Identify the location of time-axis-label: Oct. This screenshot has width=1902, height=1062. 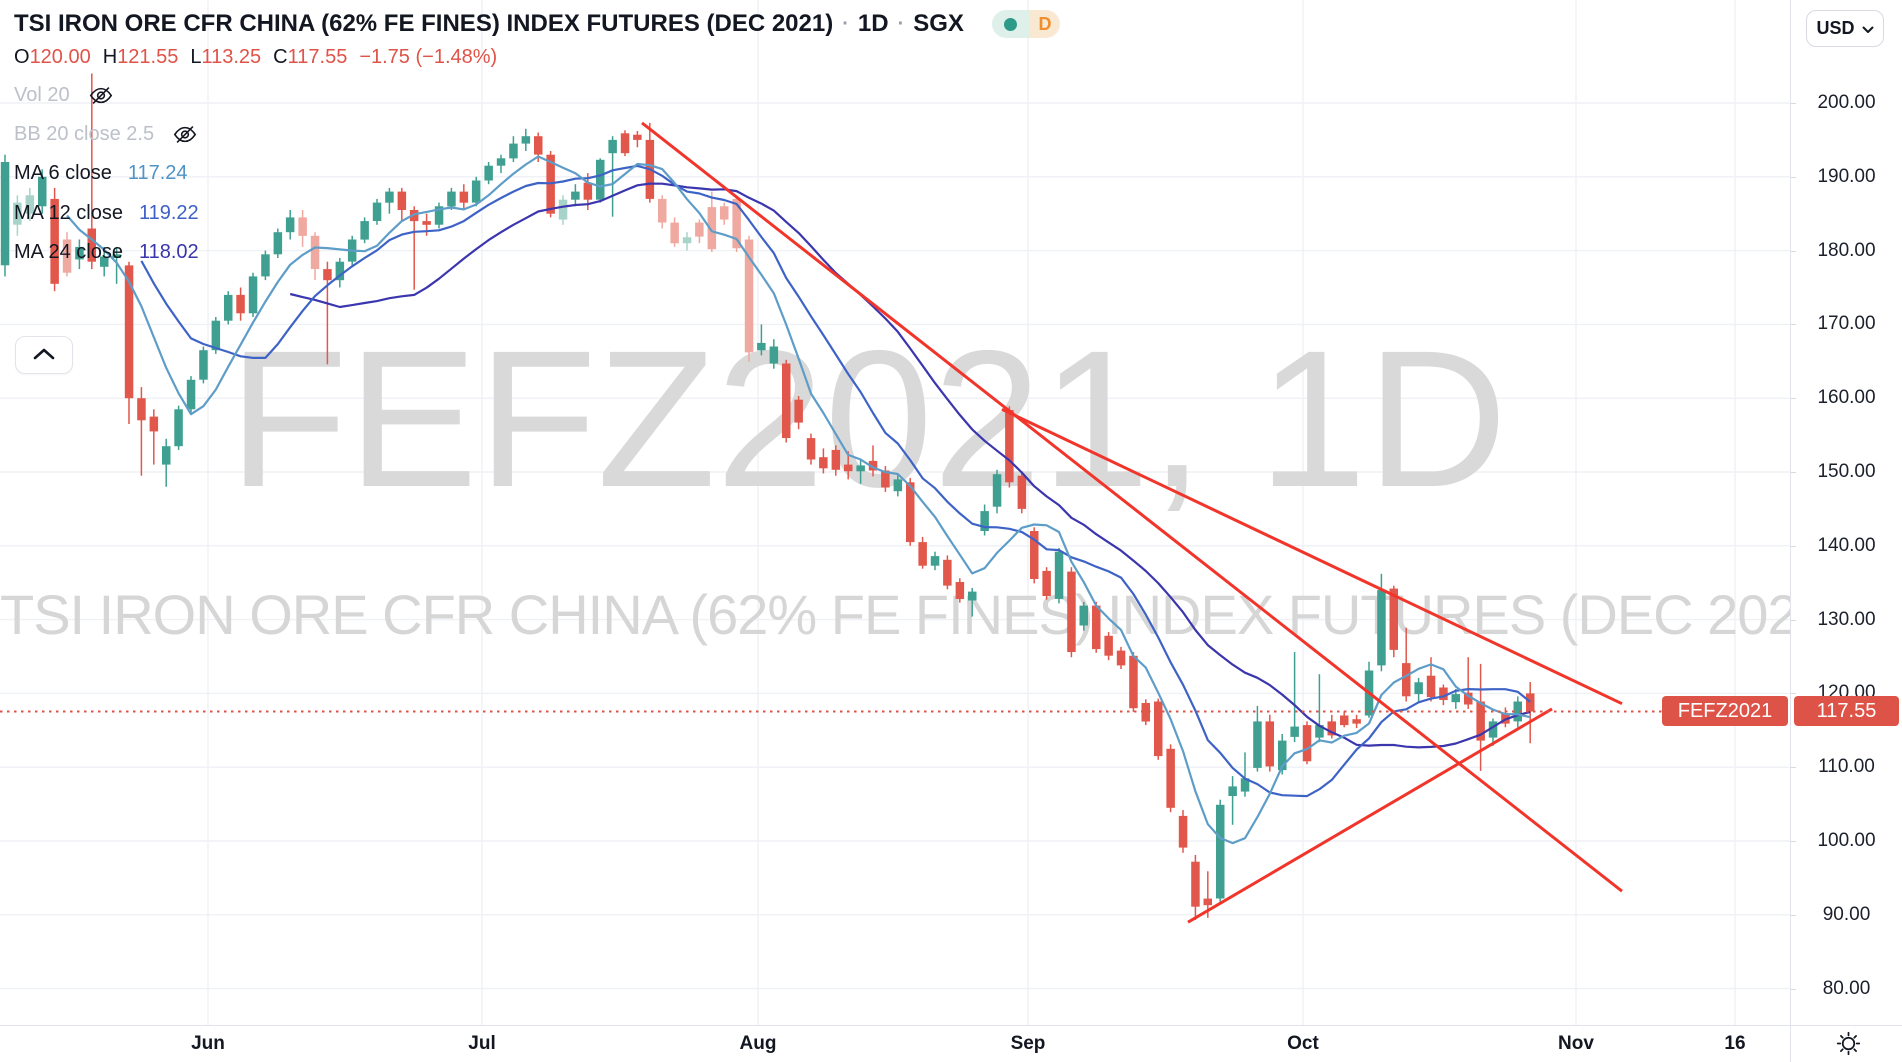
(1303, 1043).